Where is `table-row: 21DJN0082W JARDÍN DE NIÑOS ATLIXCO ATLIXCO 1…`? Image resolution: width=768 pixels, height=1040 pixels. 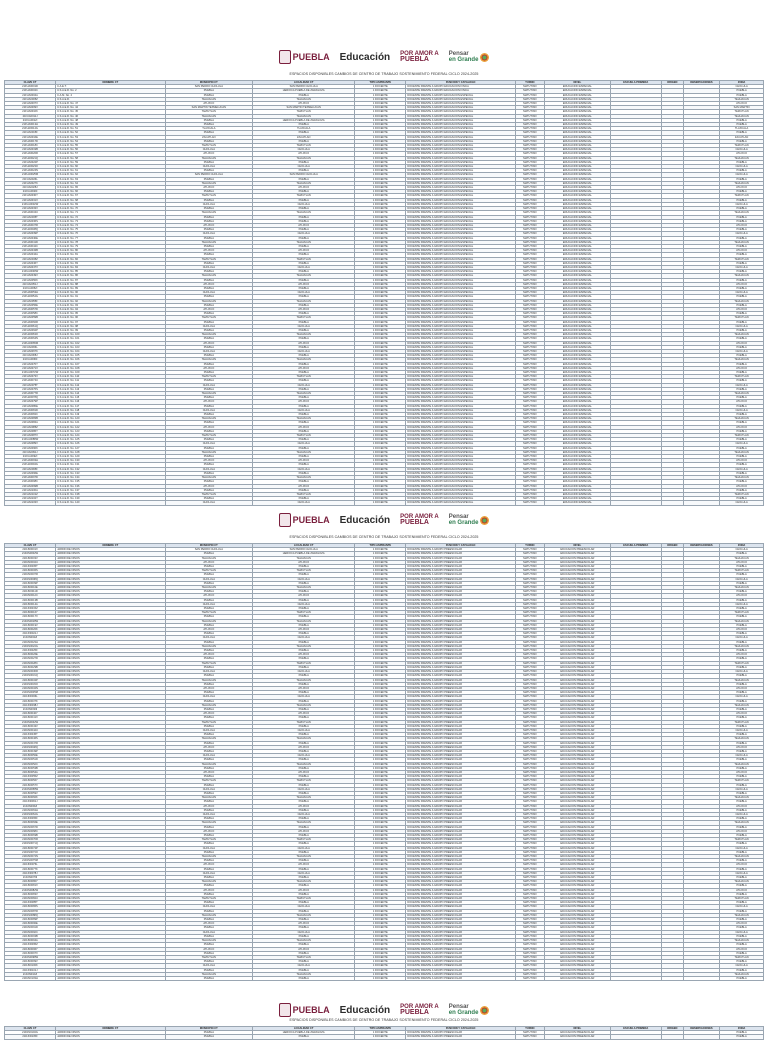 table-row: 21DJN0082W JARDÍN DE NIÑOS ATLIXCO ATLIXCO 1… is located at coordinates (383, 890).